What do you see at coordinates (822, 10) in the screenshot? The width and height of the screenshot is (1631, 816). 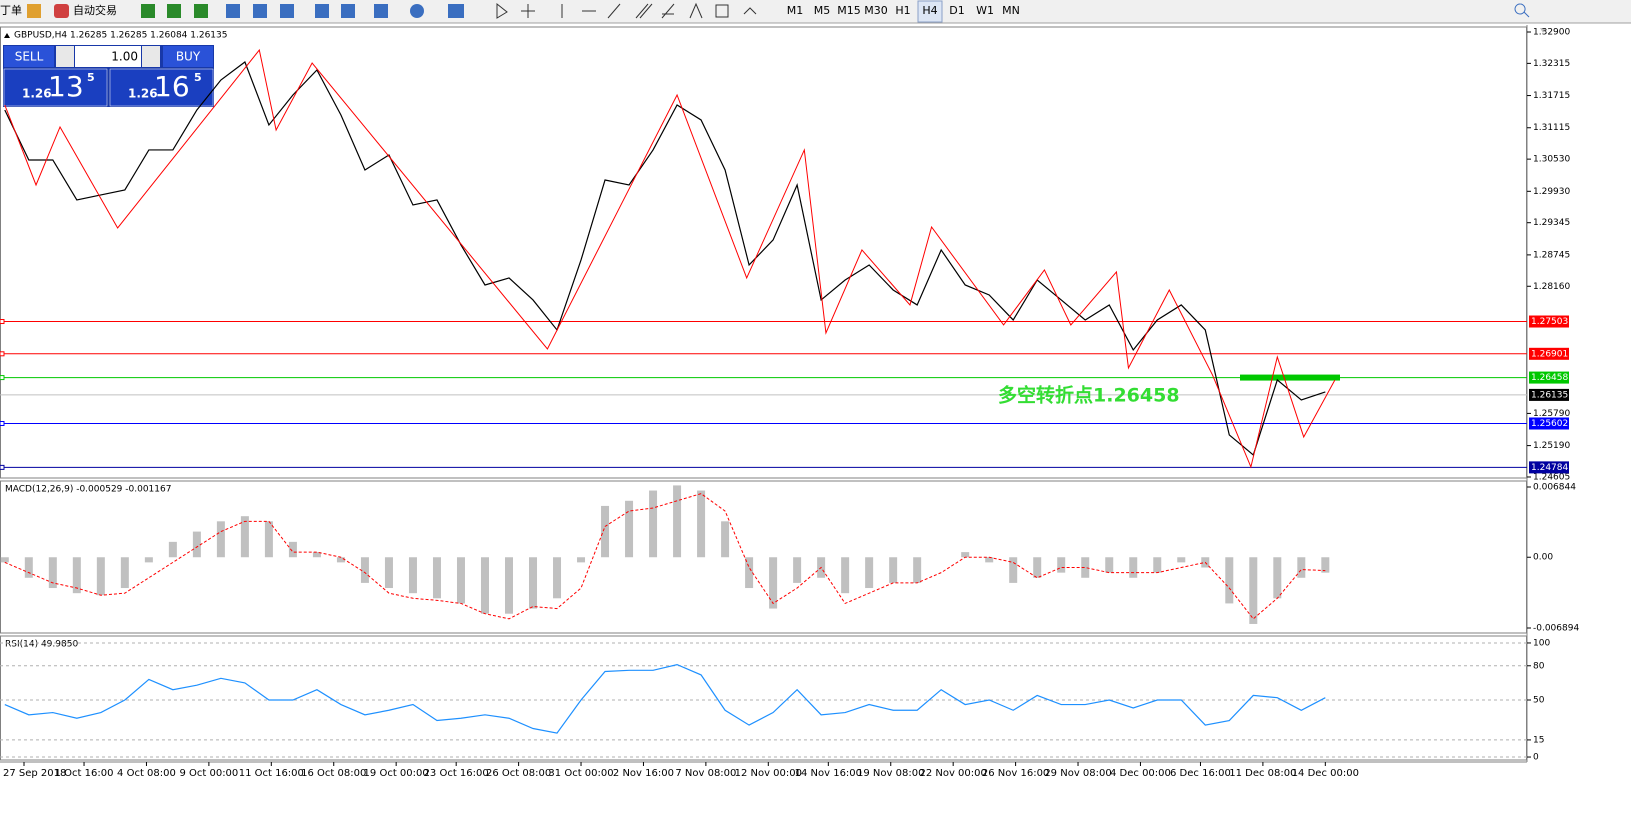 I see `timeframe: M5` at bounding box center [822, 10].